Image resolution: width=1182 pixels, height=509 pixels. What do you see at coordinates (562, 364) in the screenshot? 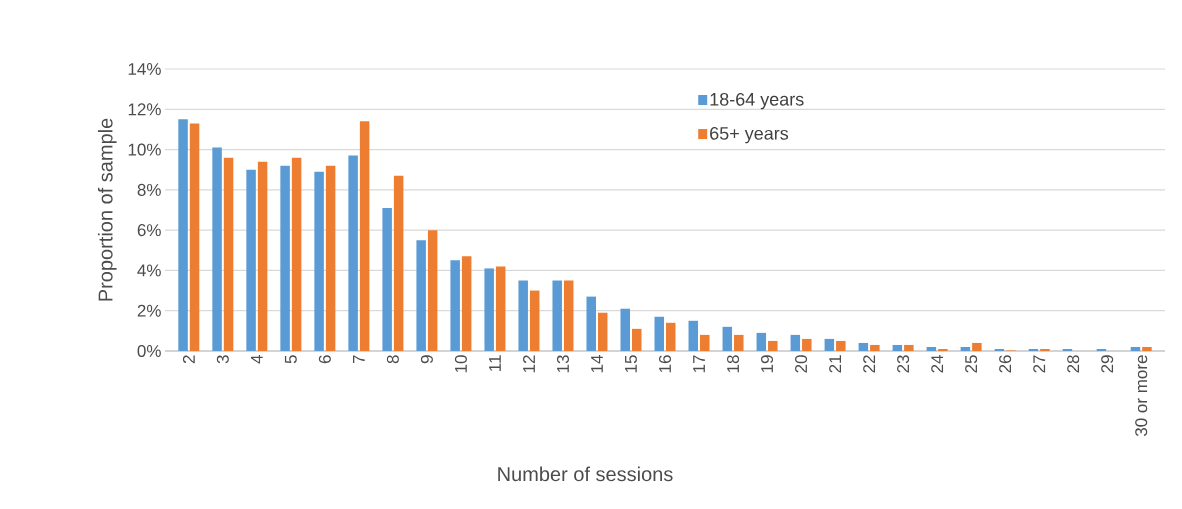
I see `x-tick-label: 13` at bounding box center [562, 364].